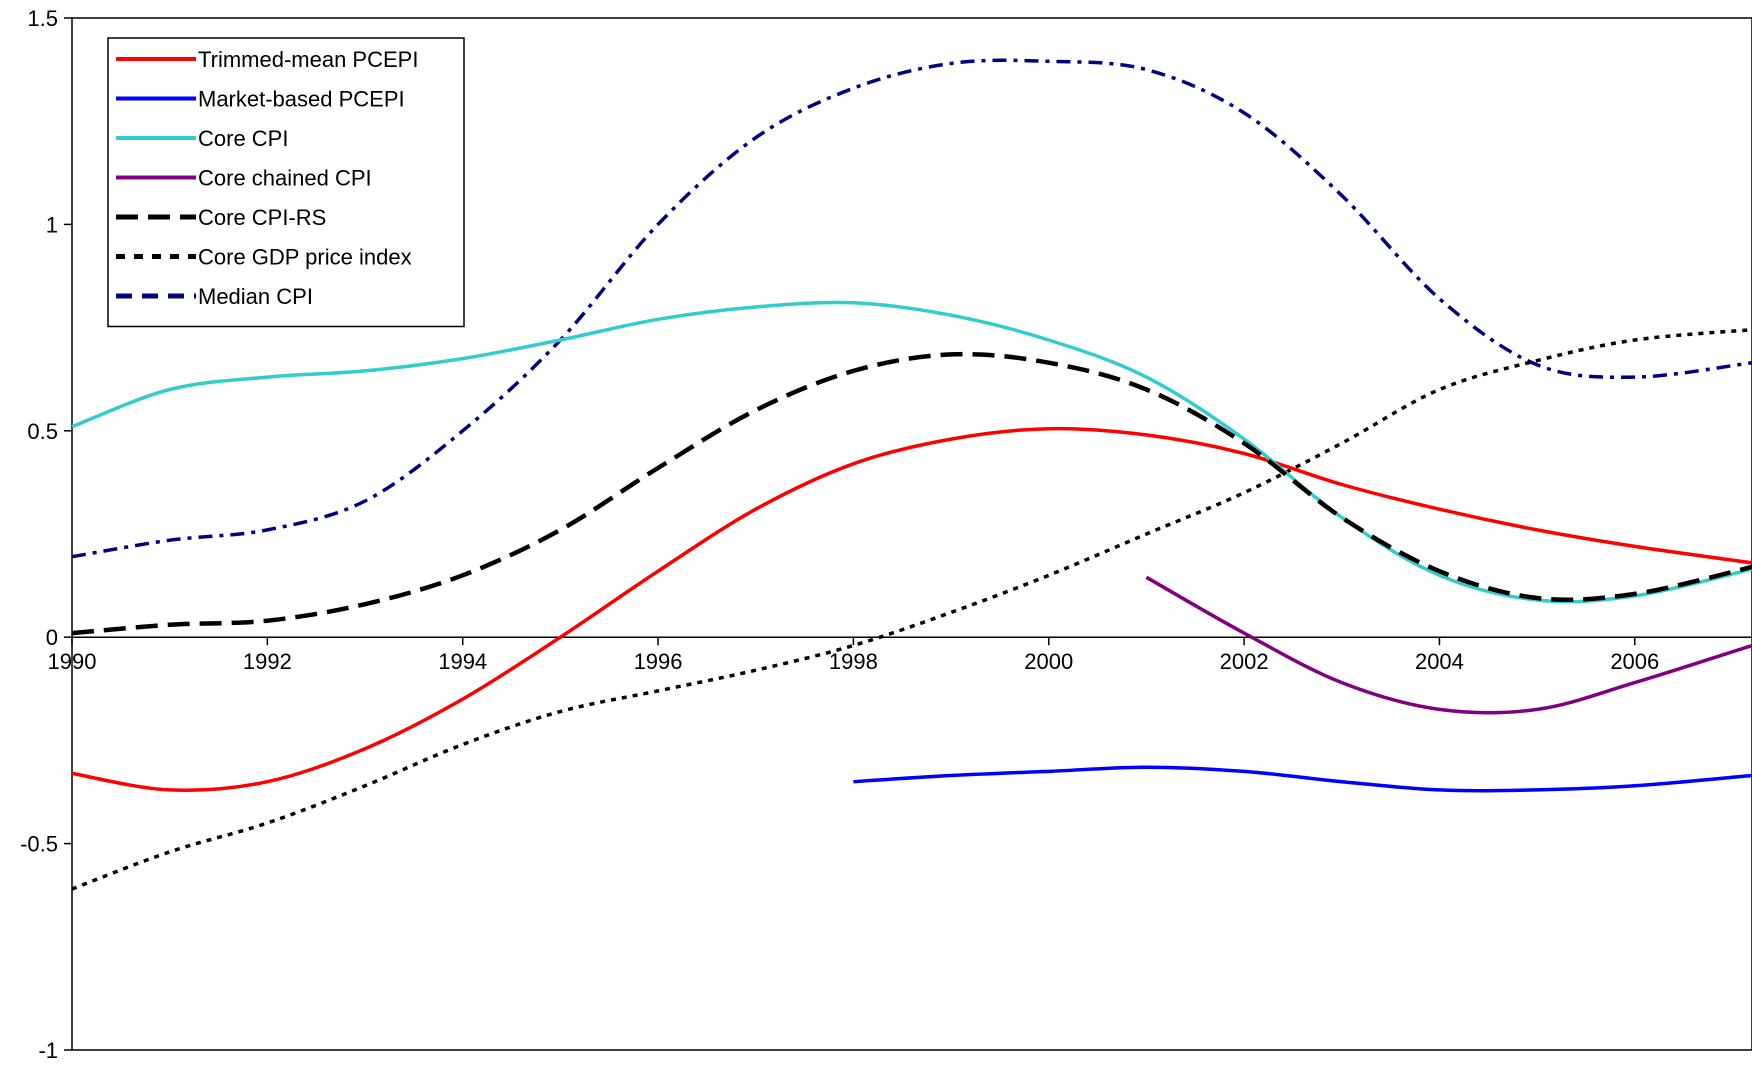  What do you see at coordinates (1634, 661) in the screenshot?
I see `x-tick-label: 2006` at bounding box center [1634, 661].